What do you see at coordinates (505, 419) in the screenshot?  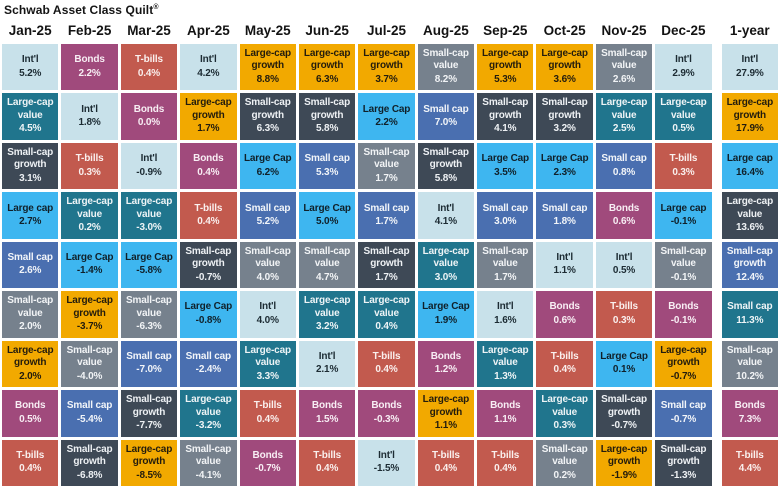 I see `return-value: 1.1%` at bounding box center [505, 419].